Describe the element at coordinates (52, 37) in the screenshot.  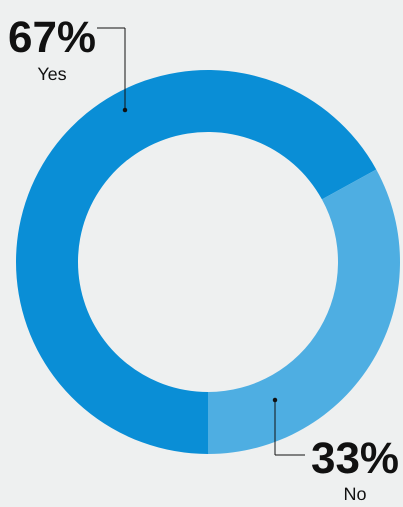
I see `data-label: 67%` at that location.